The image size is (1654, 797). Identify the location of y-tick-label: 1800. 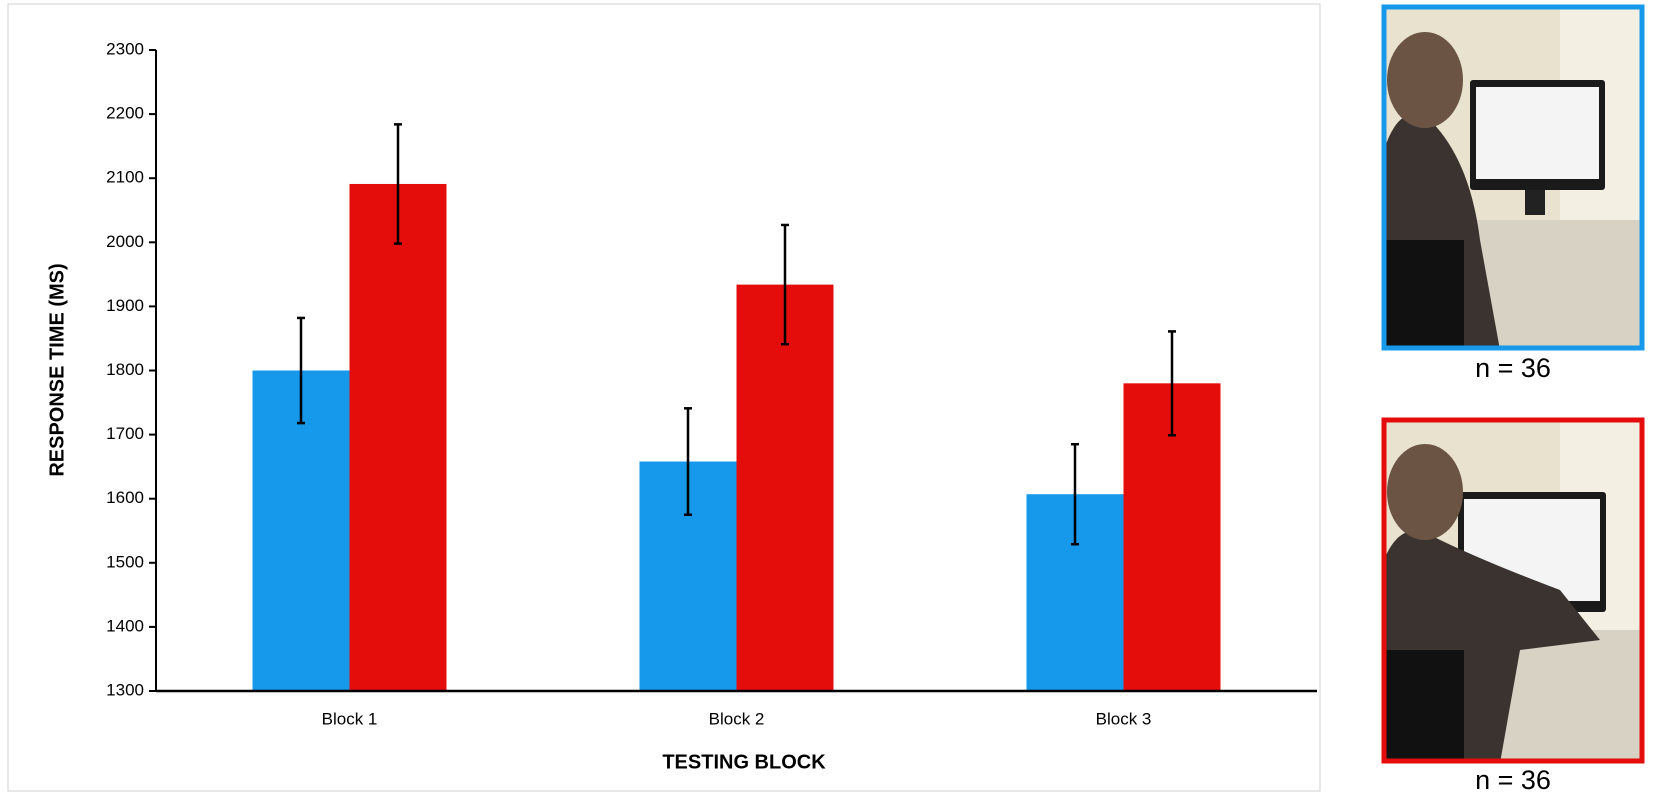
(125, 369).